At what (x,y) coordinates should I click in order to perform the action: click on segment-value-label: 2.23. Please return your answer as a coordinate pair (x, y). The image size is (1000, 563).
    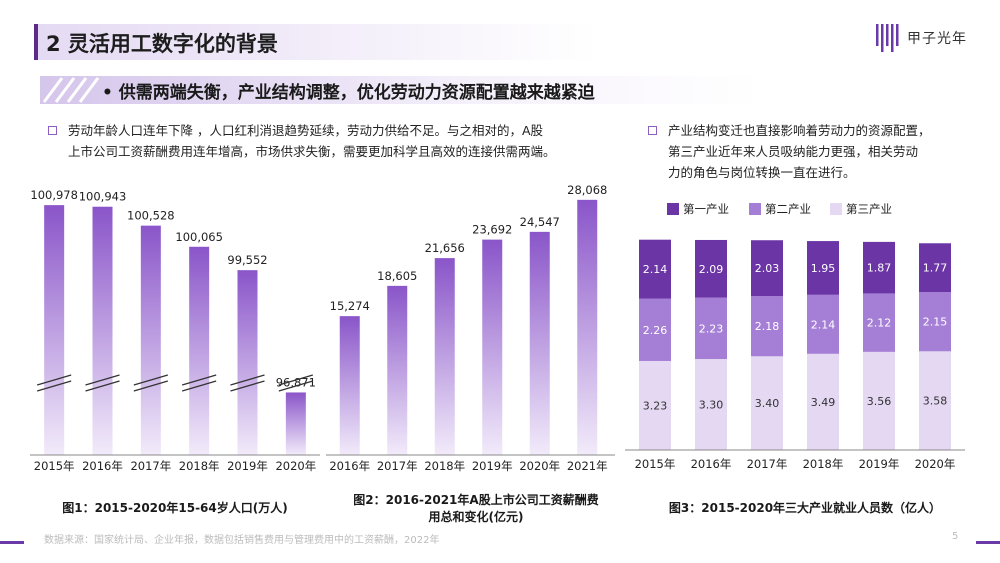
    Looking at the image, I should click on (711, 328).